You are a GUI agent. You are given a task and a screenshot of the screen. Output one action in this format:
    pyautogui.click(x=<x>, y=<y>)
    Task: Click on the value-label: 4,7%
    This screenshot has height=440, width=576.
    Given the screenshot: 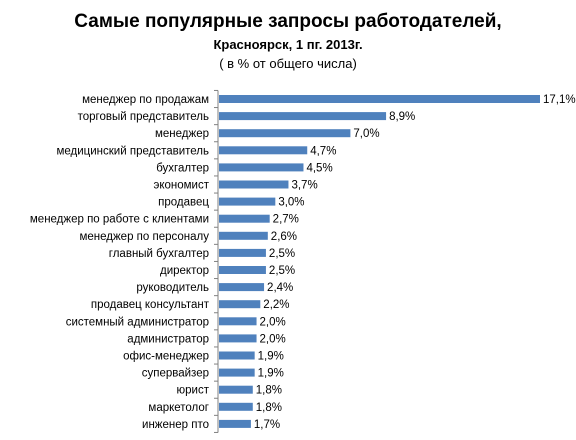 What is the action you would take?
    pyautogui.click(x=323, y=151)
    